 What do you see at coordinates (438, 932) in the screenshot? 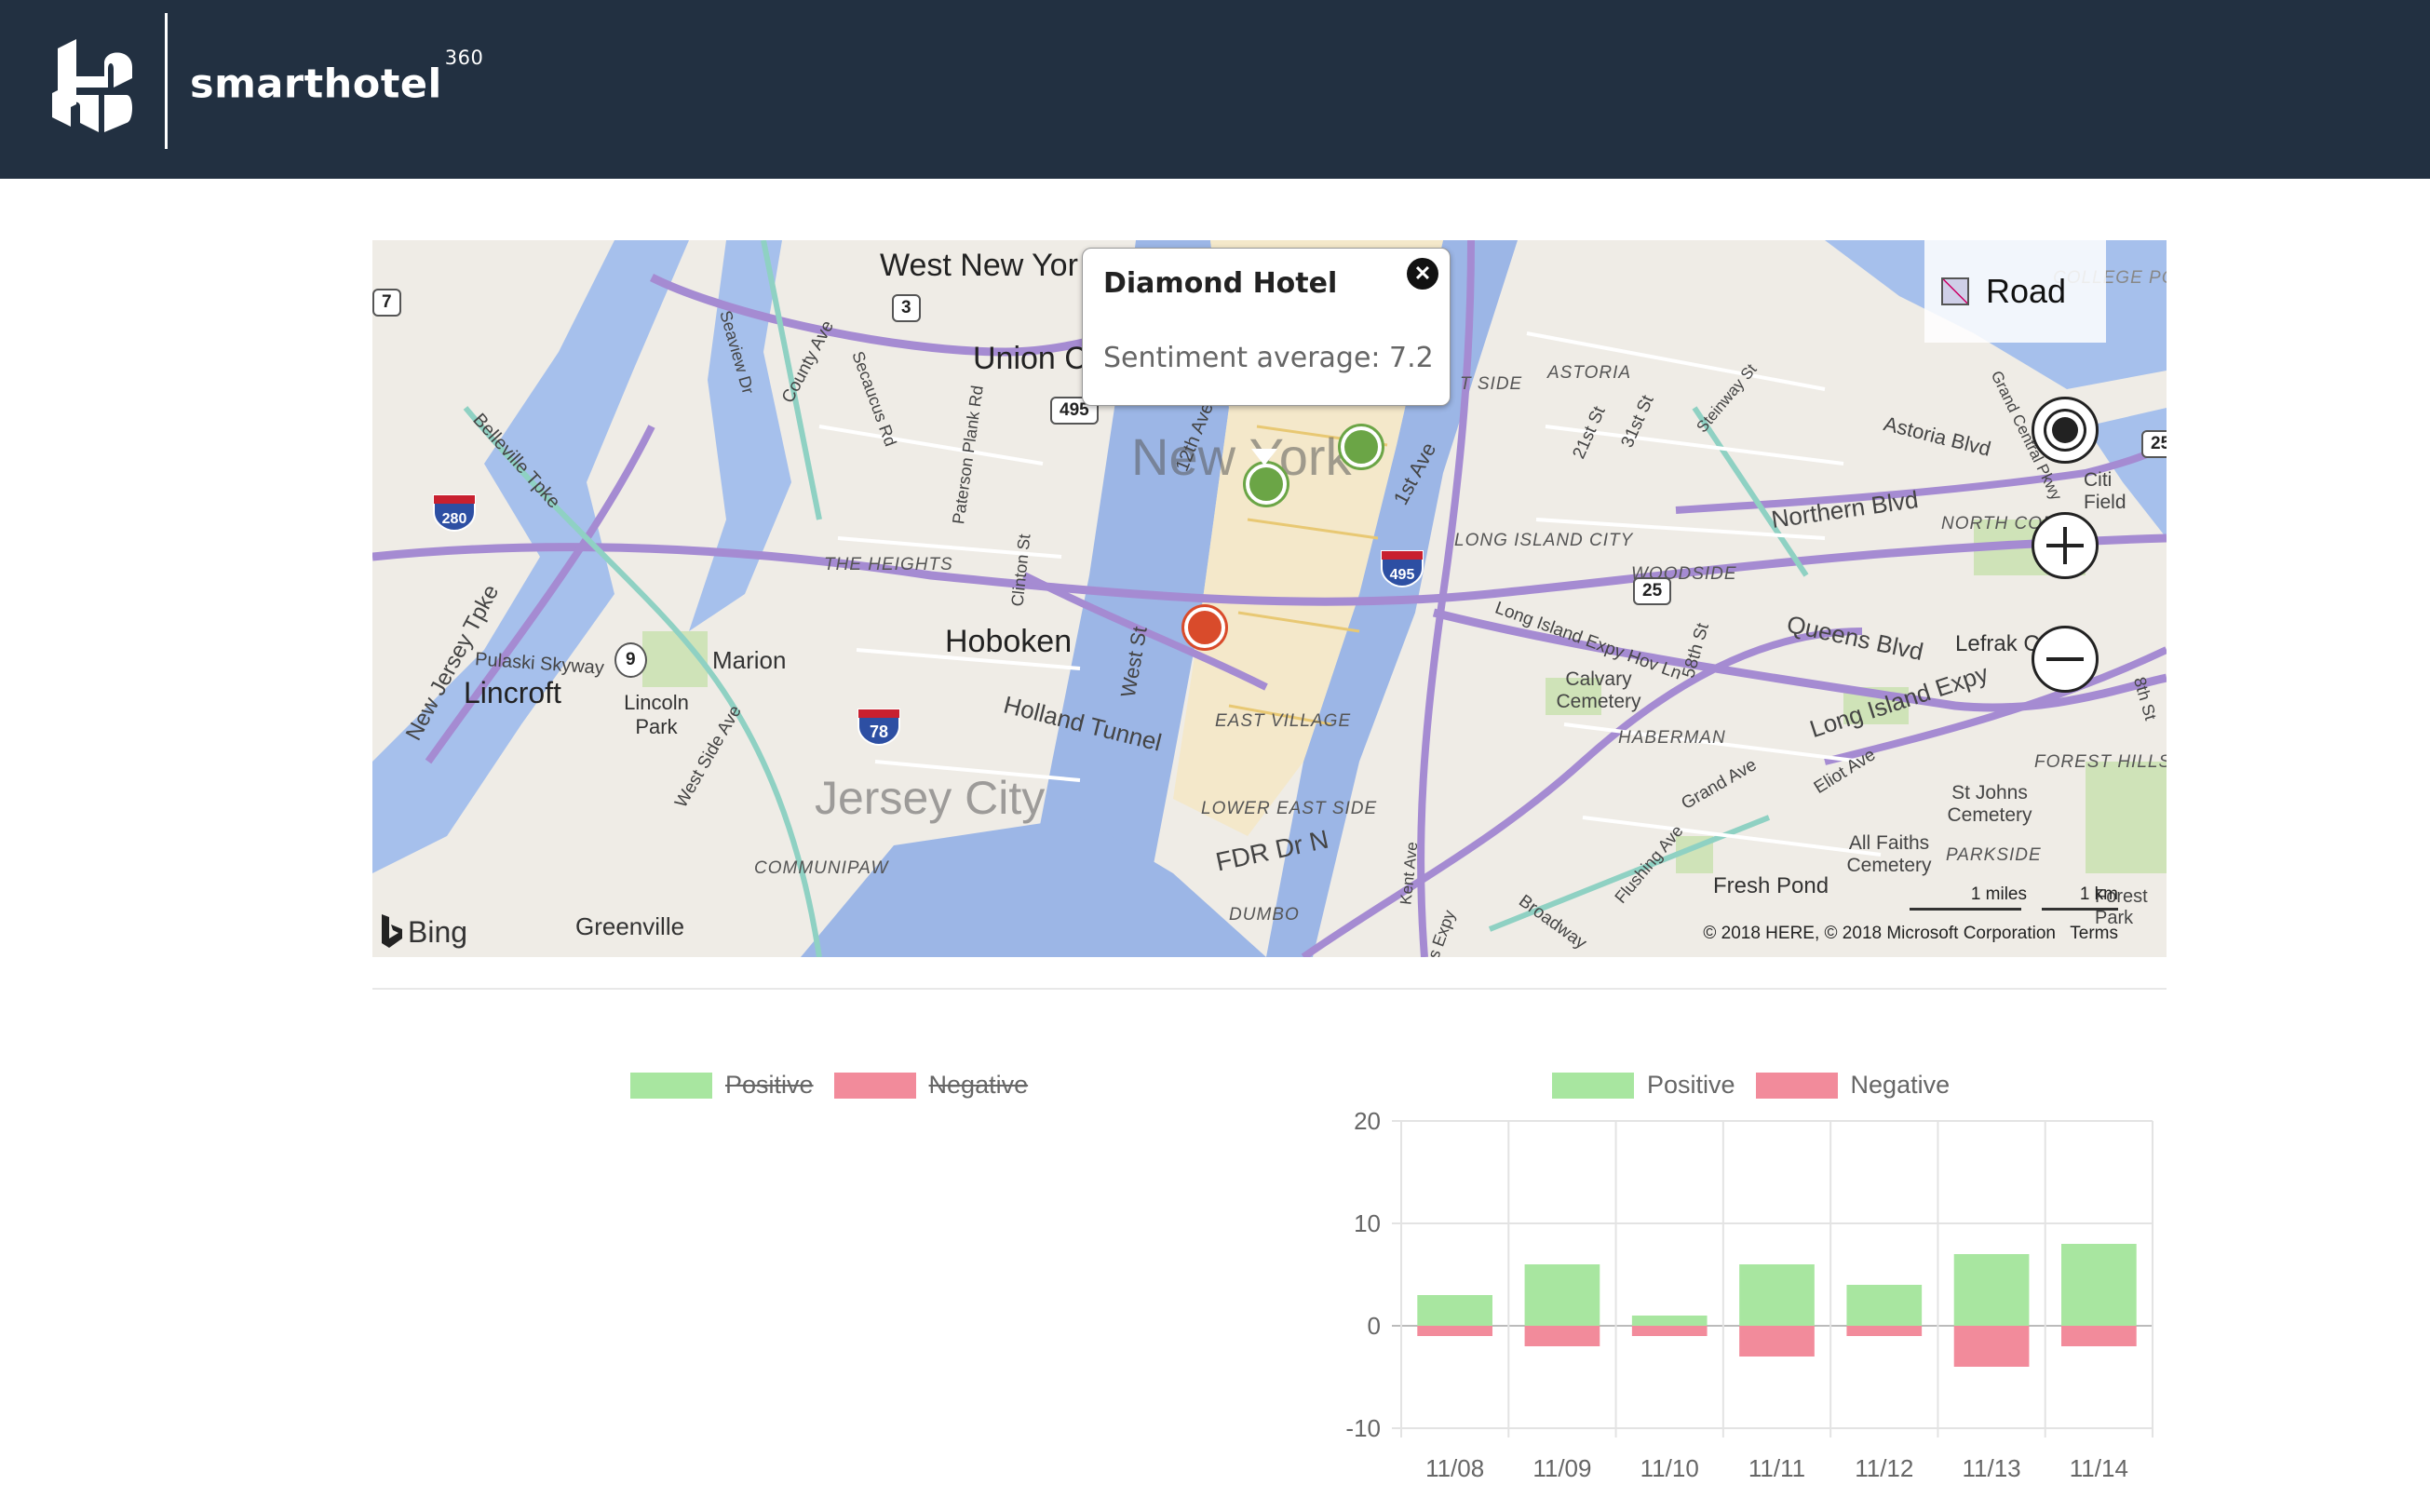
I see `bing-label: Bing` at bounding box center [438, 932].